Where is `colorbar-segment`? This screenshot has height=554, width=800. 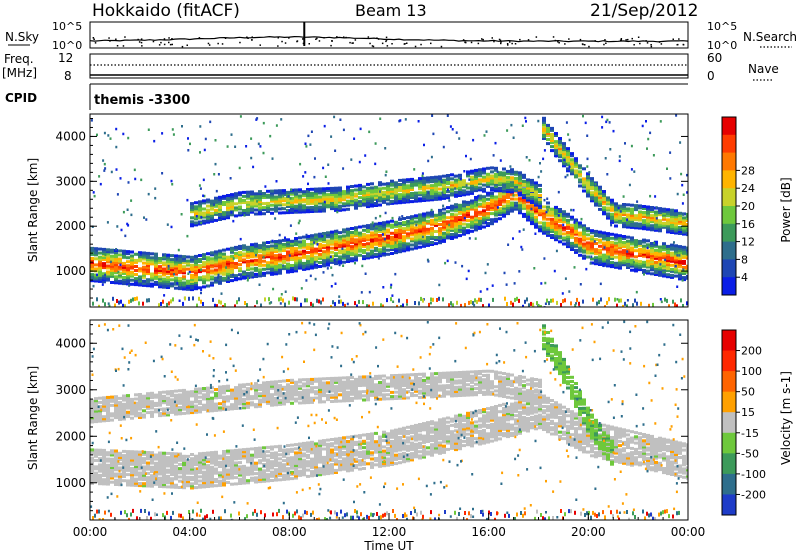
colorbar-segment is located at coordinates (729, 161).